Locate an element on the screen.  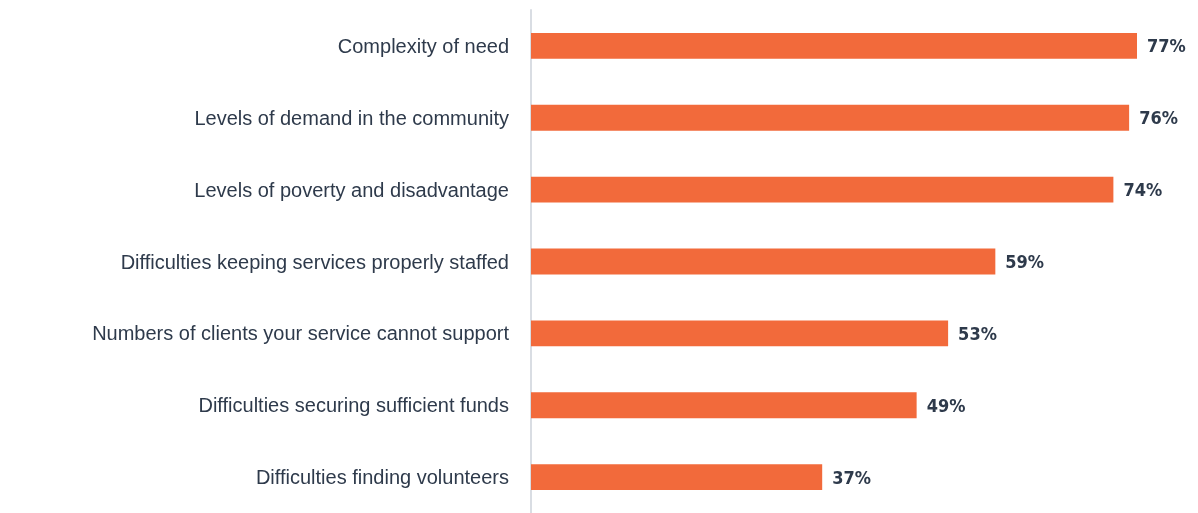
y-tick-label: Difficulties securing sufficient funds is located at coordinates (353, 405).